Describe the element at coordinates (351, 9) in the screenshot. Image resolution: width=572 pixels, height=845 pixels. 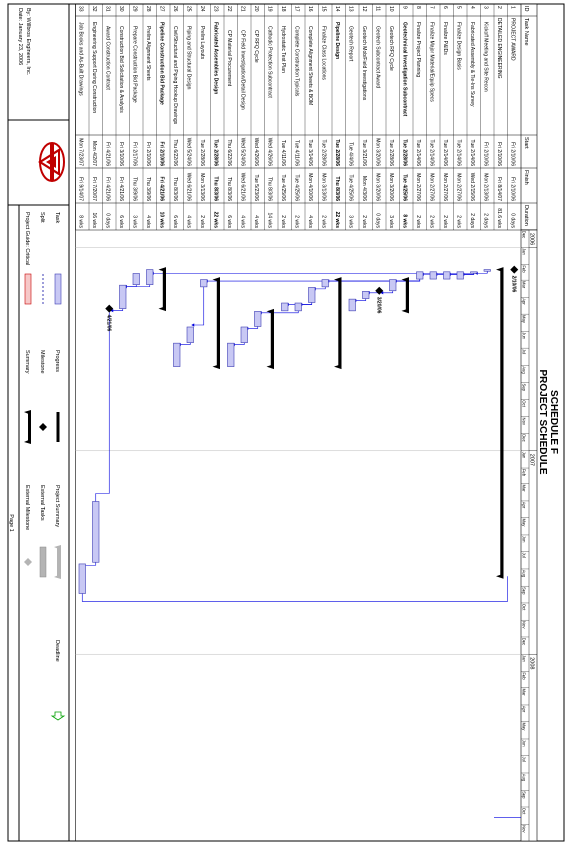
I see `task-id: 13` at that location.